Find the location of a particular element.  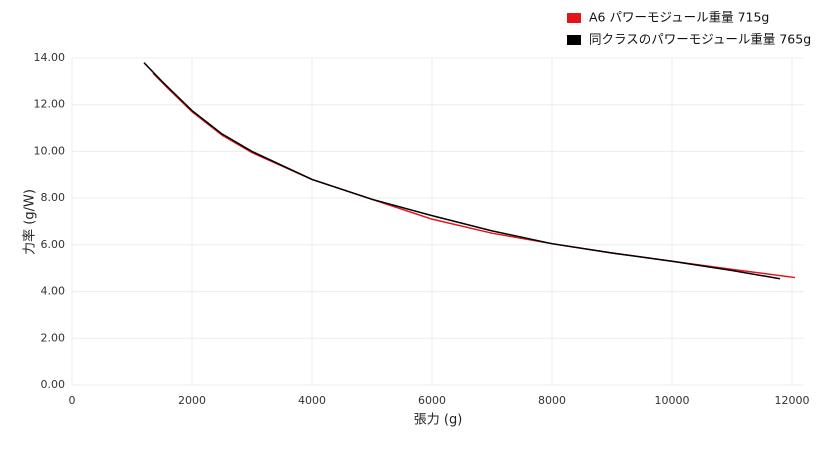

x-tick-label: 12000 is located at coordinates (792, 400).